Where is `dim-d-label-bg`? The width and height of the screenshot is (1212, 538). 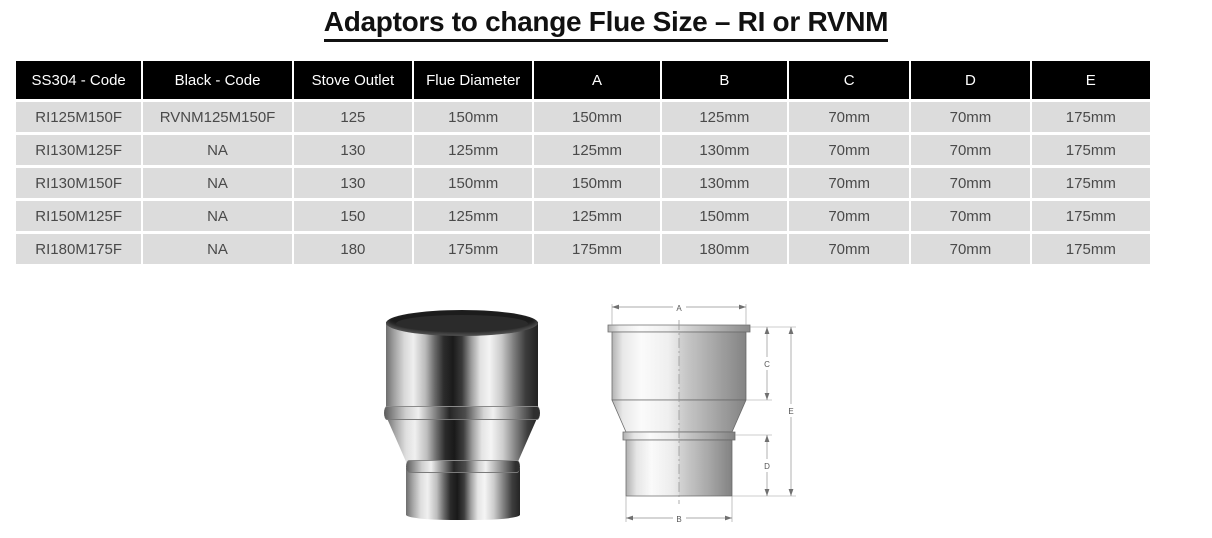
dim-d-label-bg is located at coordinates (767, 465).